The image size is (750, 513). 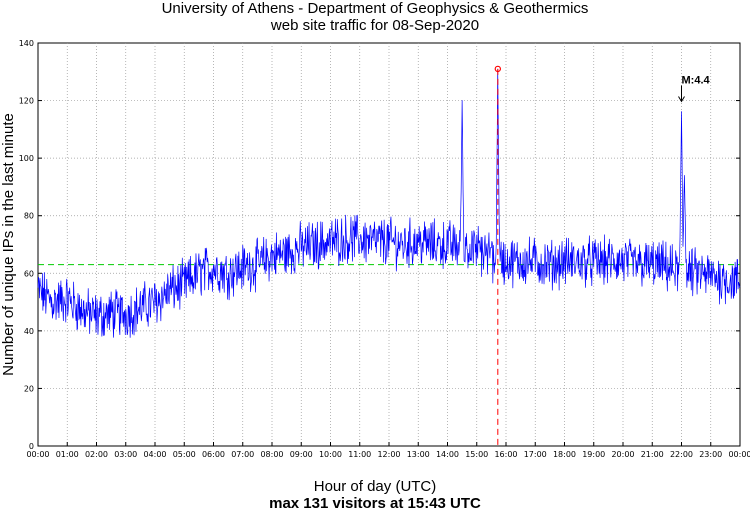 I want to click on x-tick-label: 03:00, so click(x=125, y=454).